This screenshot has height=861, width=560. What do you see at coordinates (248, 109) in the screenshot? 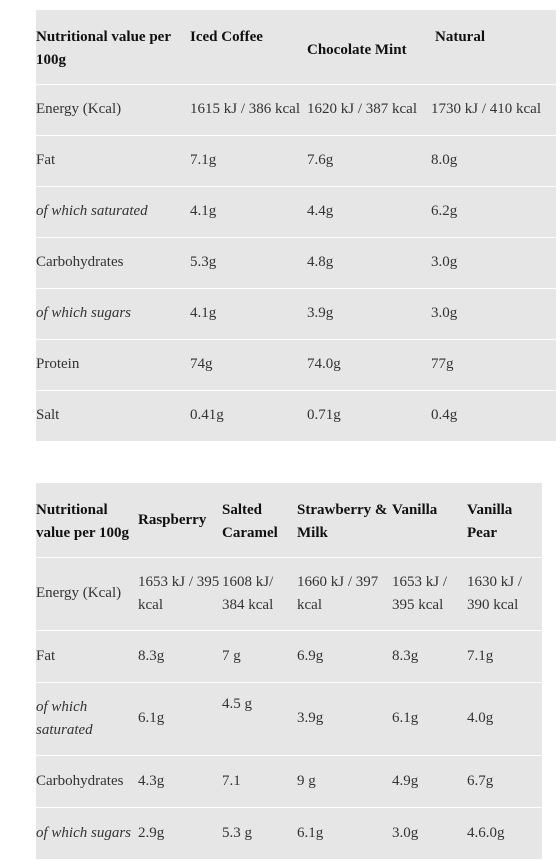
I see `cell-value: 1615 kJ / 386 kcal` at bounding box center [248, 109].